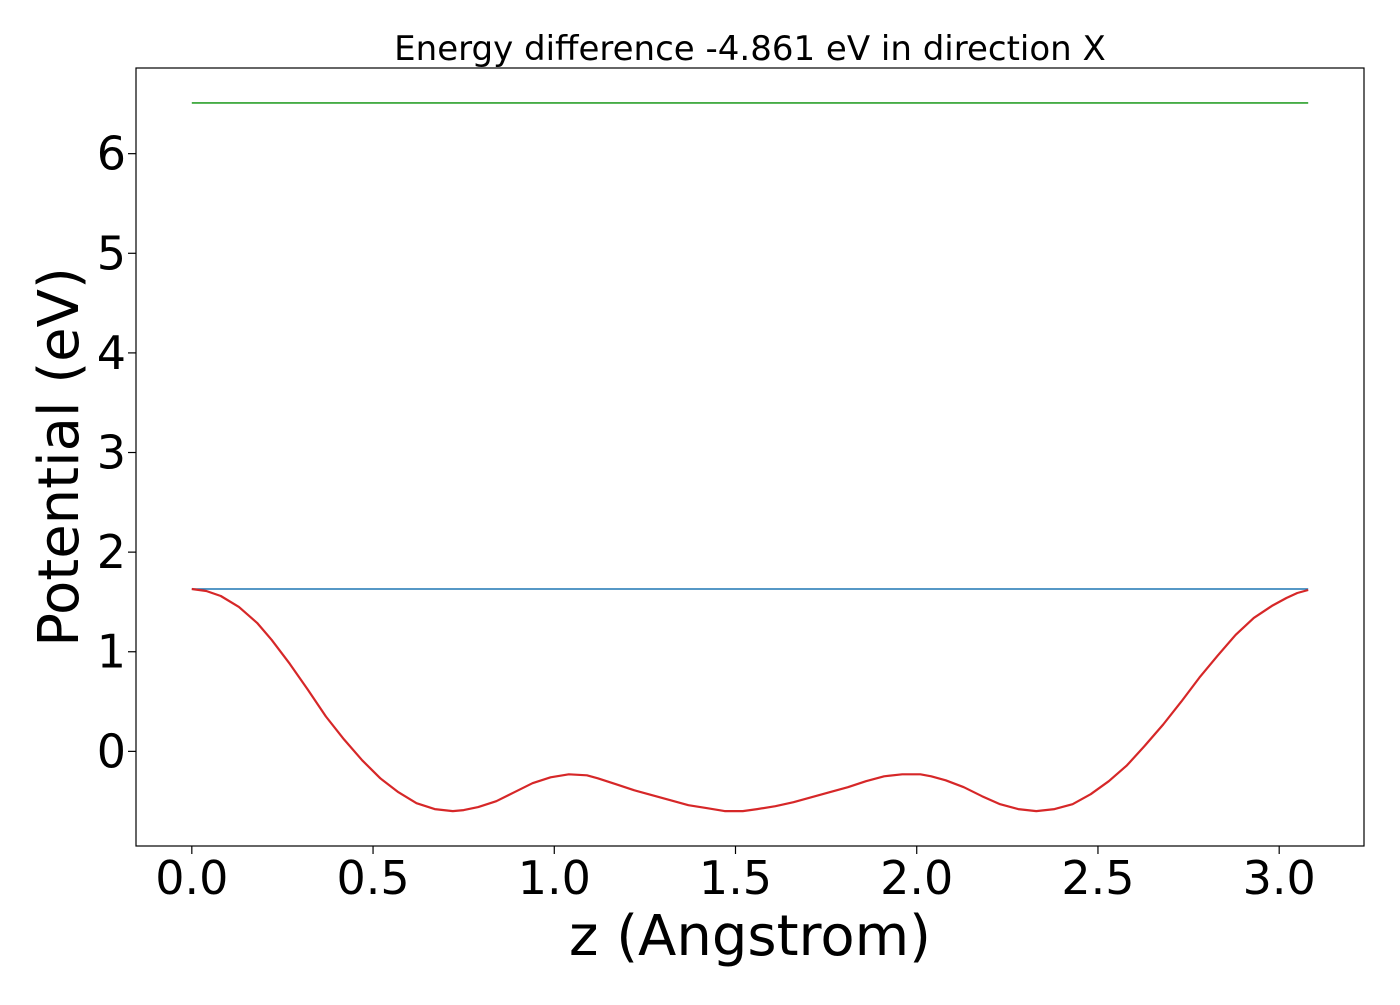  I want to click on x-tick-label: 2.0, so click(916, 878).